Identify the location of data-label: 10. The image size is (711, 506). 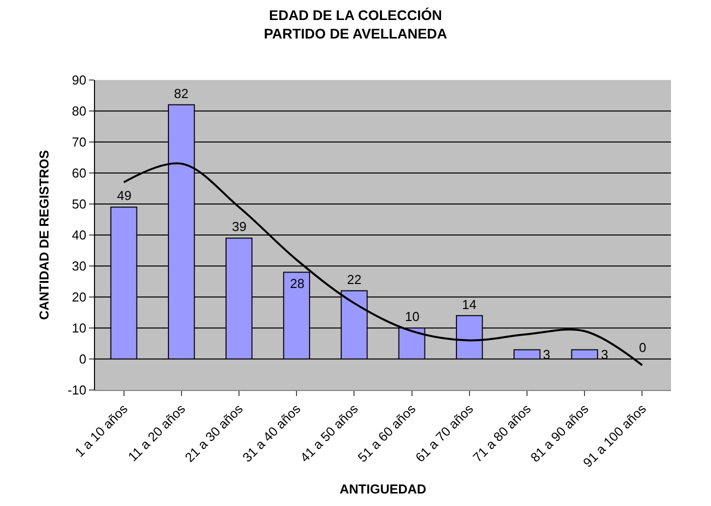
(412, 316).